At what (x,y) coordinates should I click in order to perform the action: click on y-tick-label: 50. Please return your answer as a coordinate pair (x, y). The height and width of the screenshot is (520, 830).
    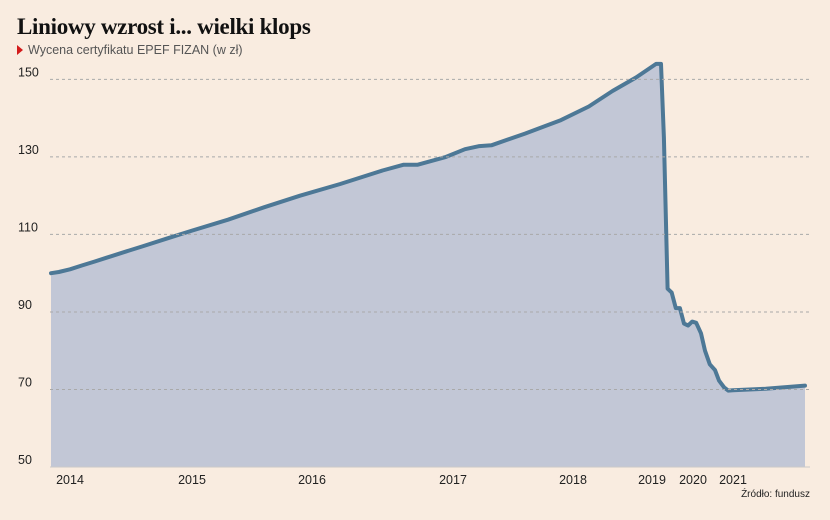
    Looking at the image, I should click on (25, 460).